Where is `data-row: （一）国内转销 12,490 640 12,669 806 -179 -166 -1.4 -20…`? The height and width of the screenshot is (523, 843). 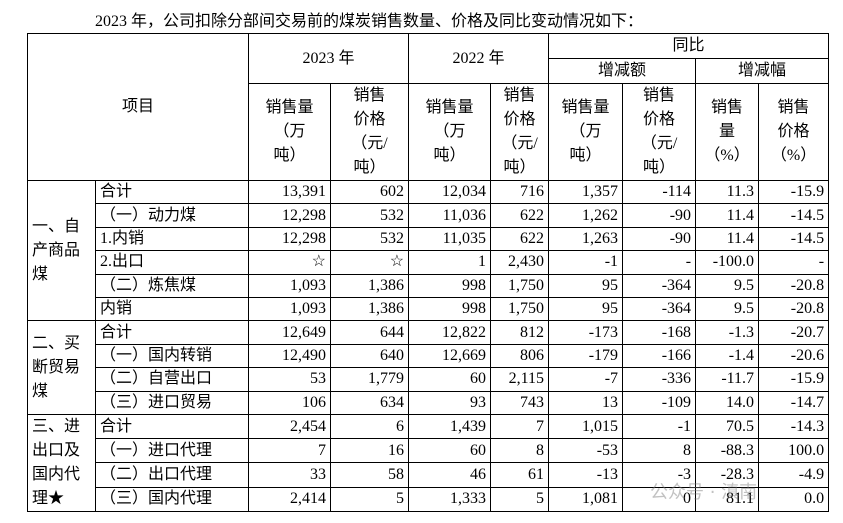 data-row: （一）国内转销 12,490 640 12,669 806 -179 -166 -1.4 -20… is located at coordinates (429, 356).